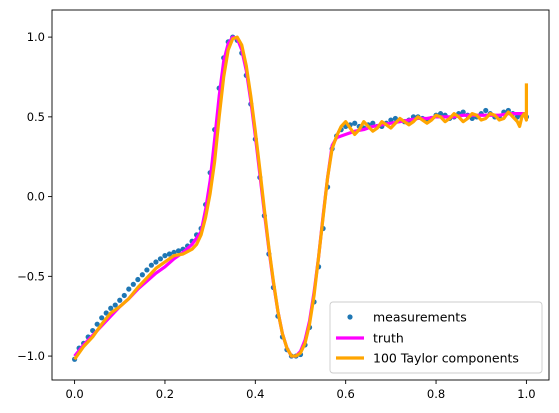 This screenshot has width=559, height=413. What do you see at coordinates (446, 358) in the screenshot?
I see `legend-label-taylor: 100 Taylor components` at bounding box center [446, 358].